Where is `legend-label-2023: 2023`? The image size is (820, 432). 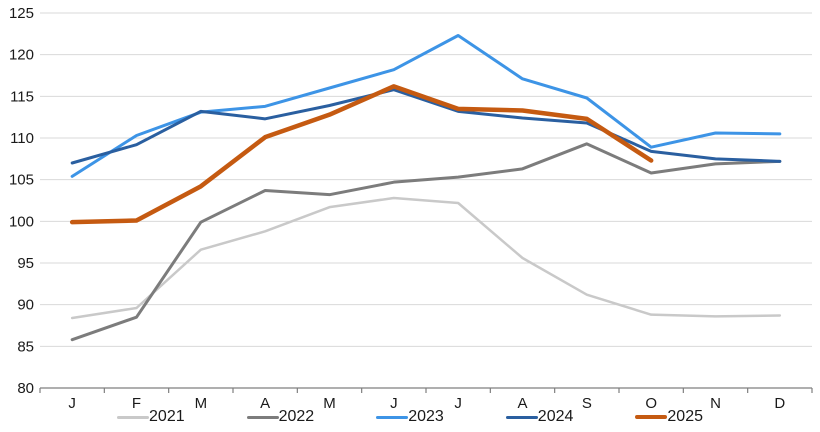
legend-label-2023: 2023 is located at coordinates (426, 416).